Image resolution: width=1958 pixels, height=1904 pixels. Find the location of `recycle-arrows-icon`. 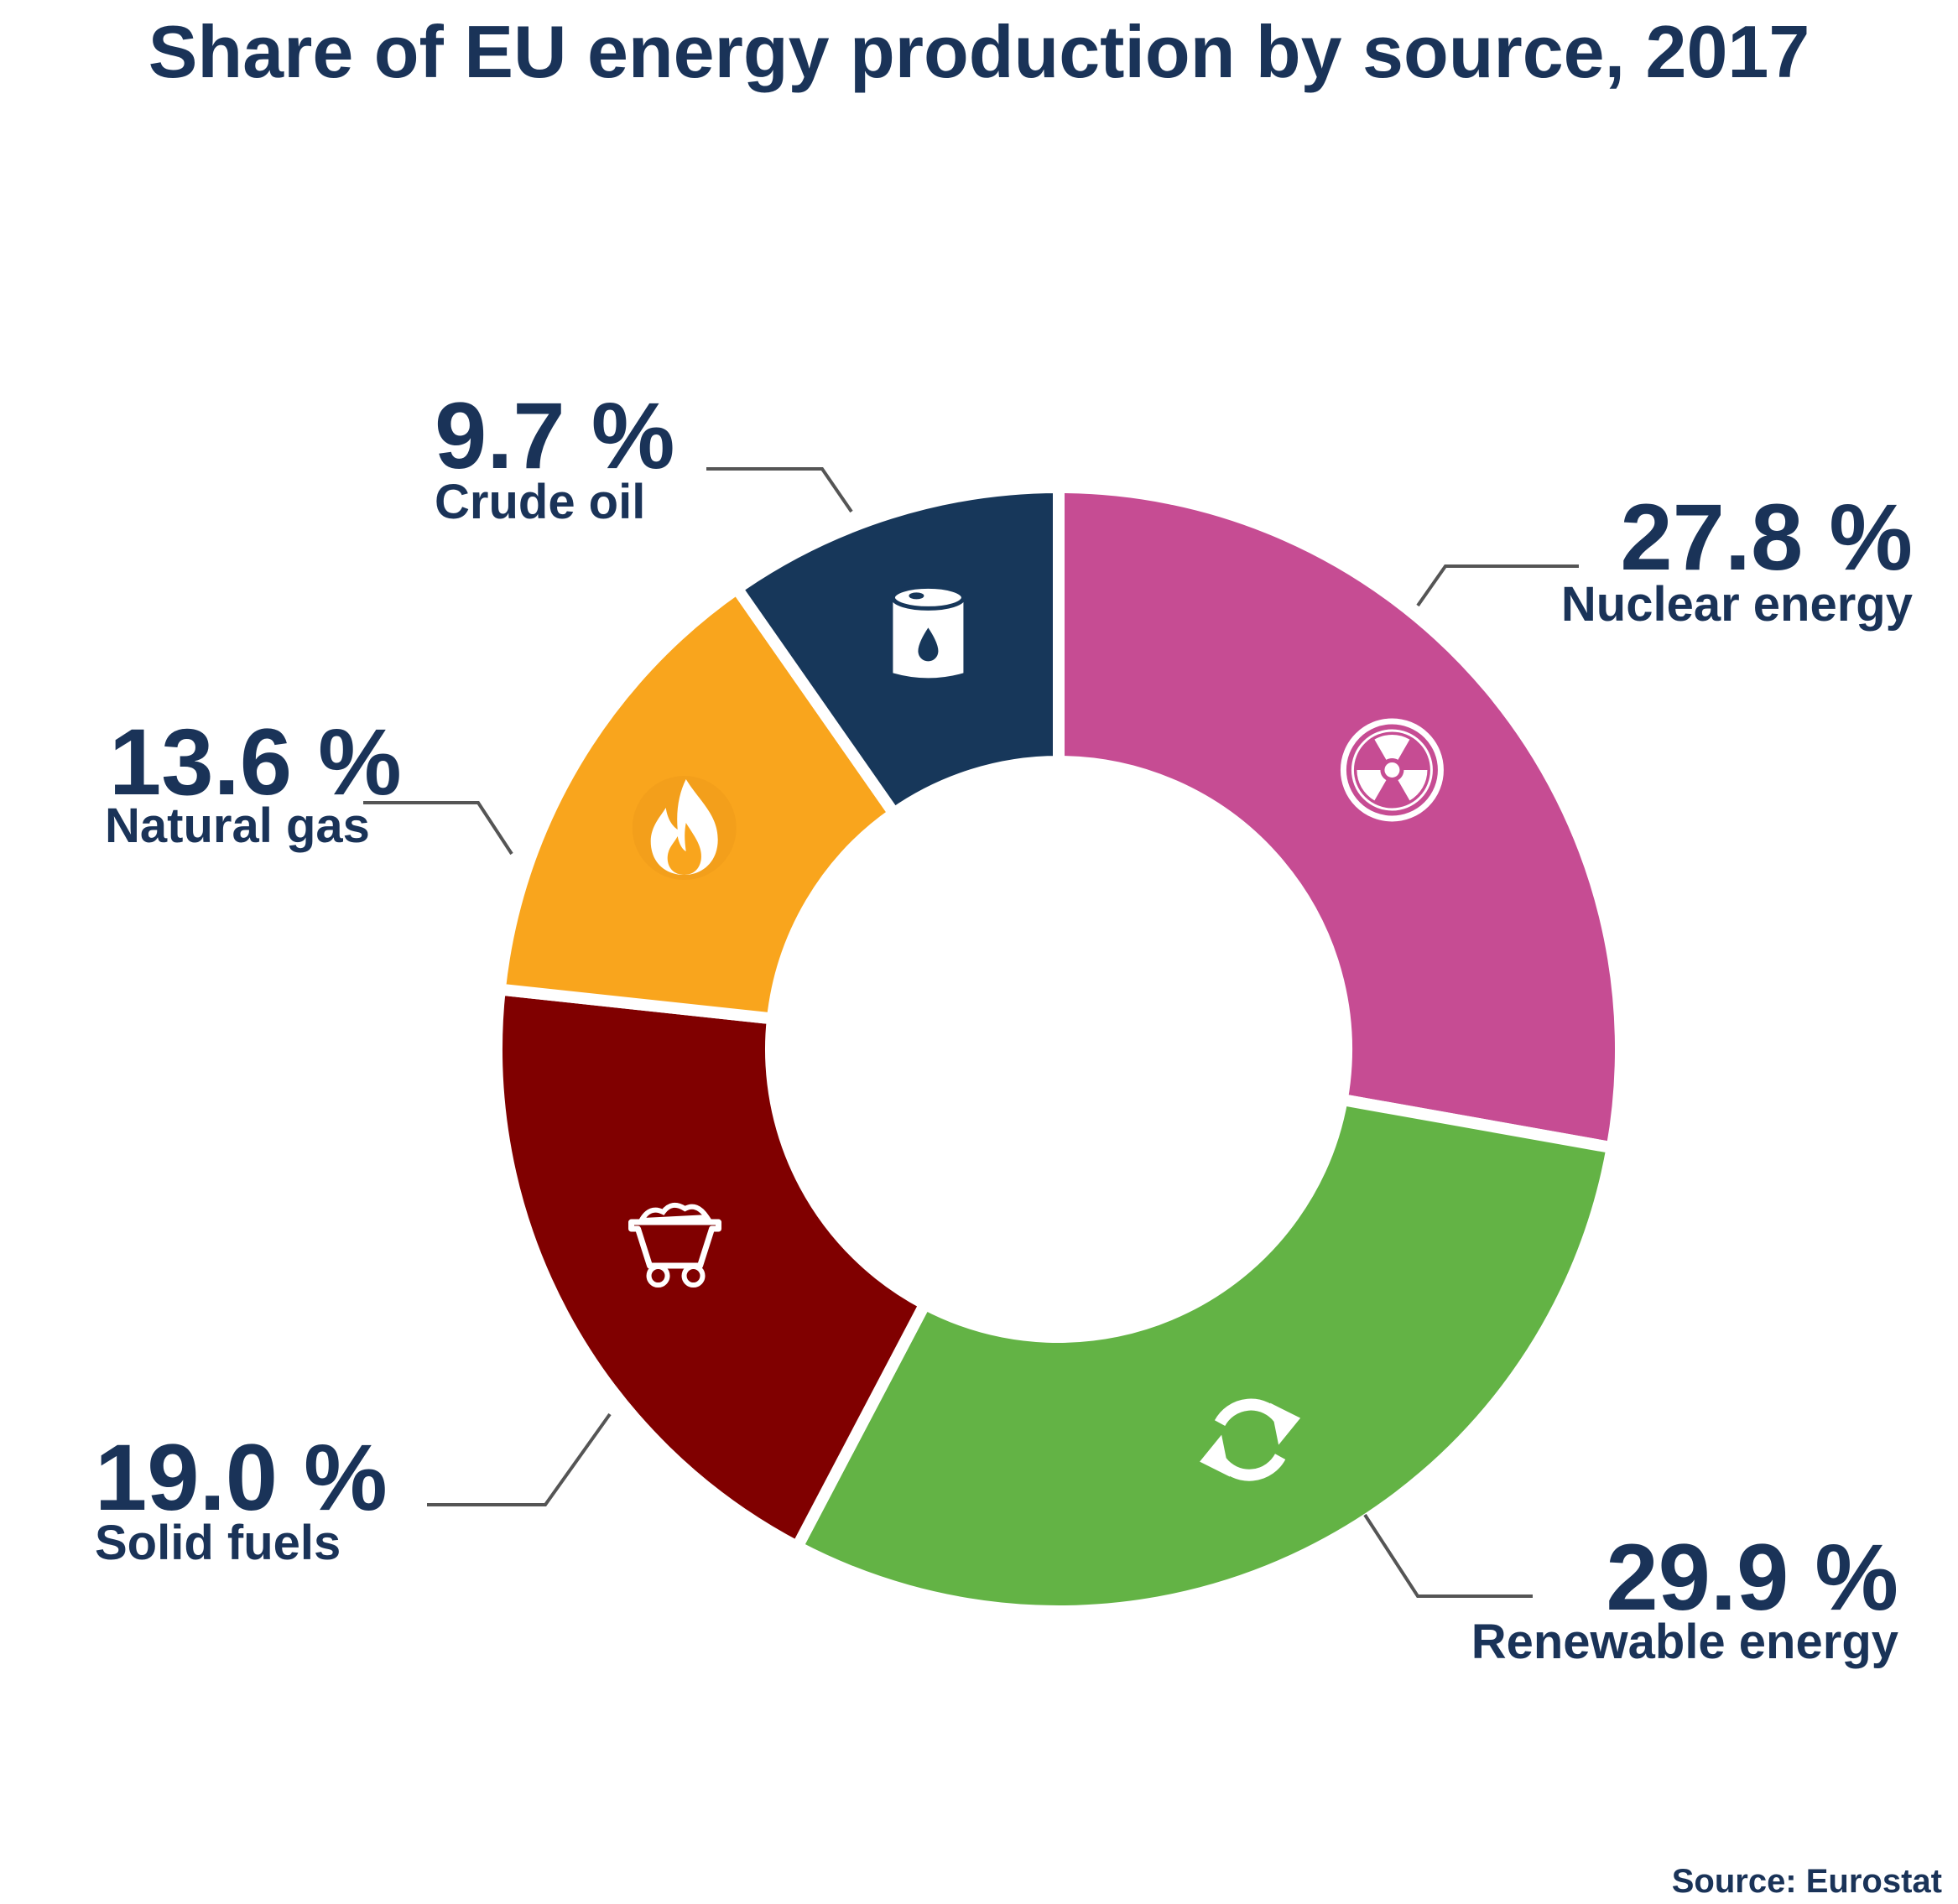

recycle-arrows-icon is located at coordinates (1250, 1439).